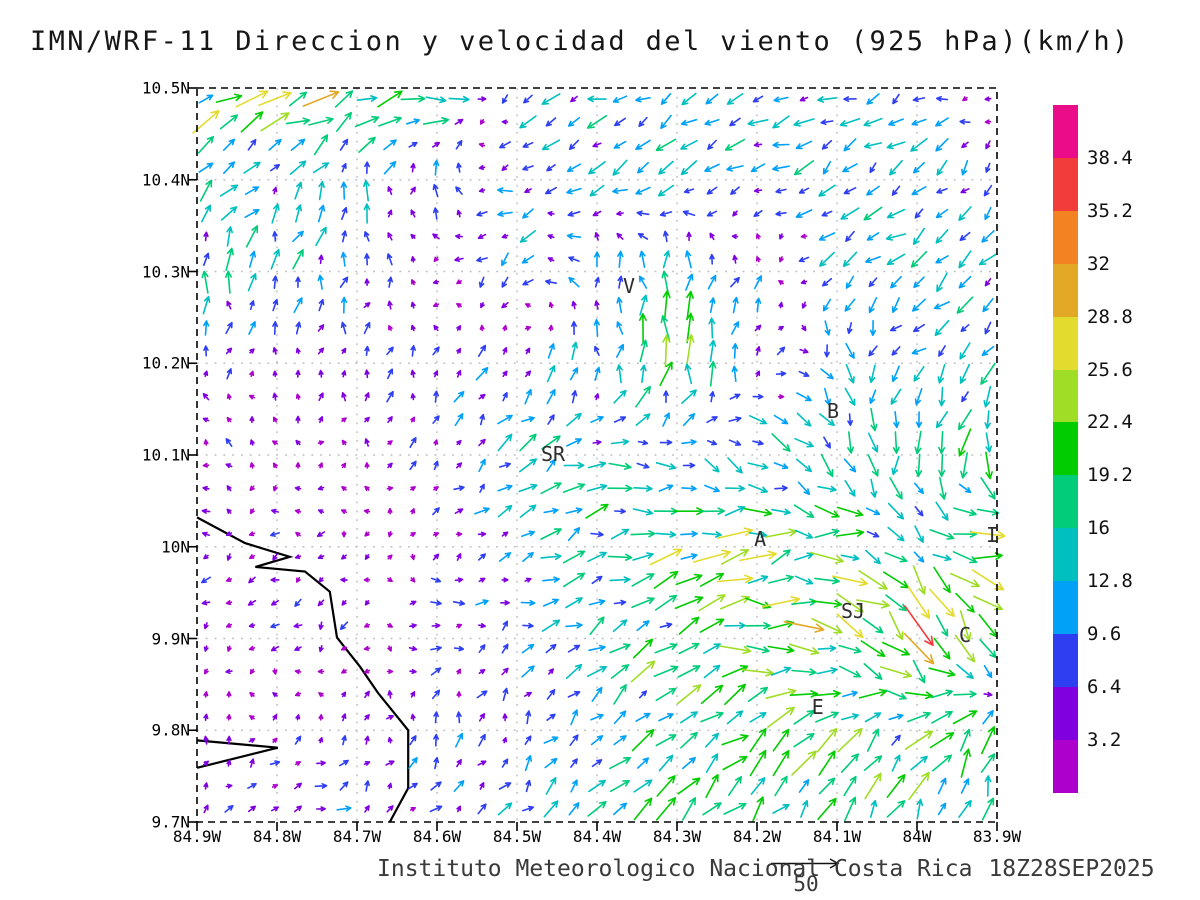 The height and width of the screenshot is (900, 1200). I want to click on colorbar-label: 19.2, so click(1110, 475).